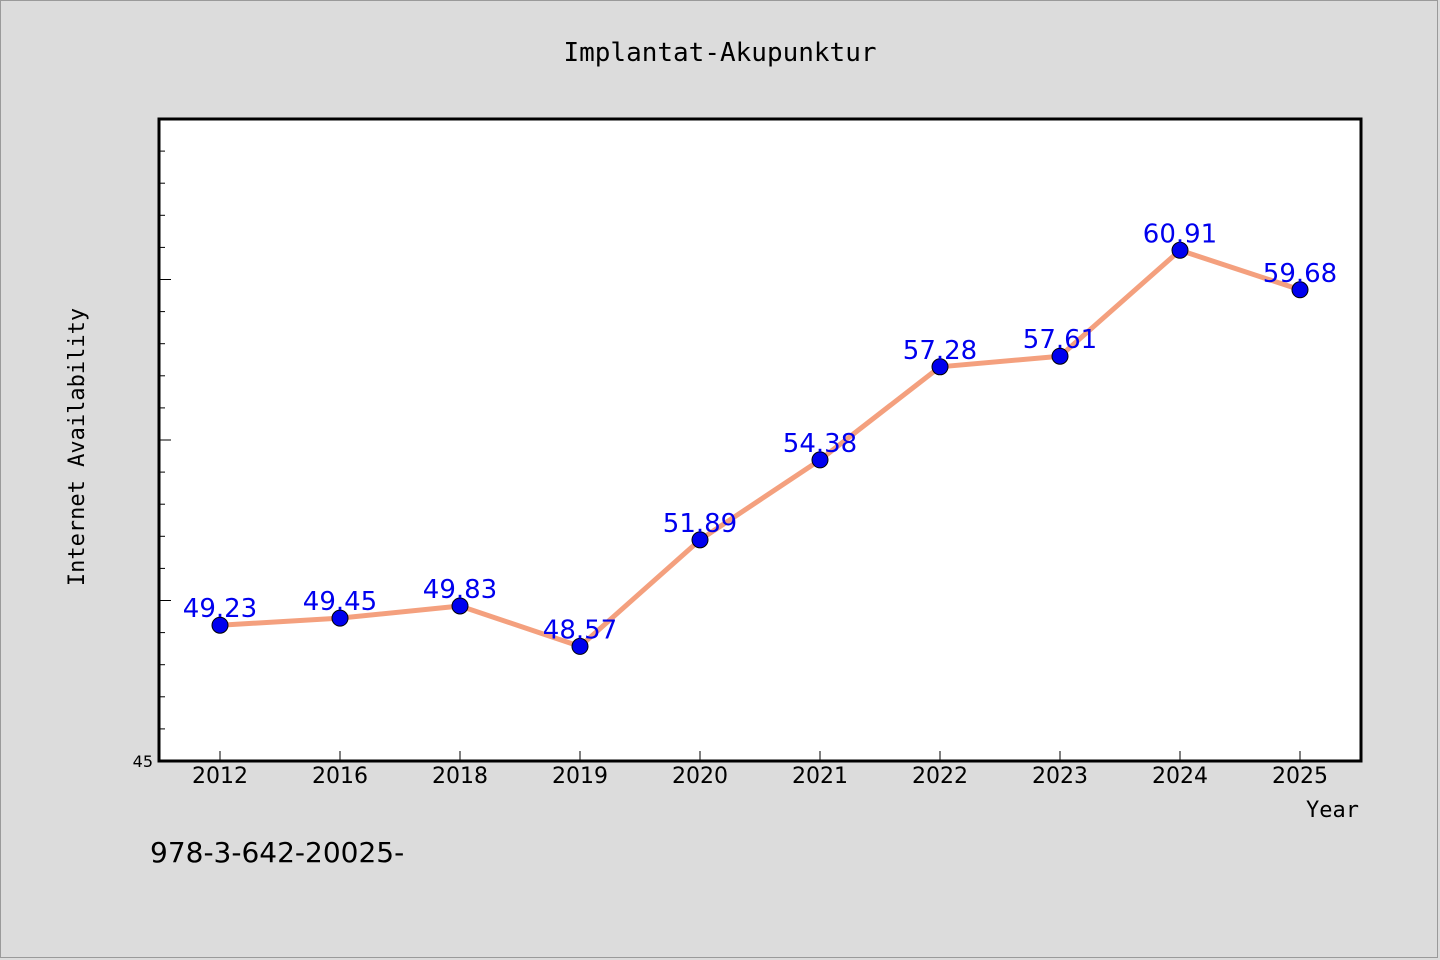  What do you see at coordinates (1332, 810) in the screenshot?
I see `x-axis-label: Year` at bounding box center [1332, 810].